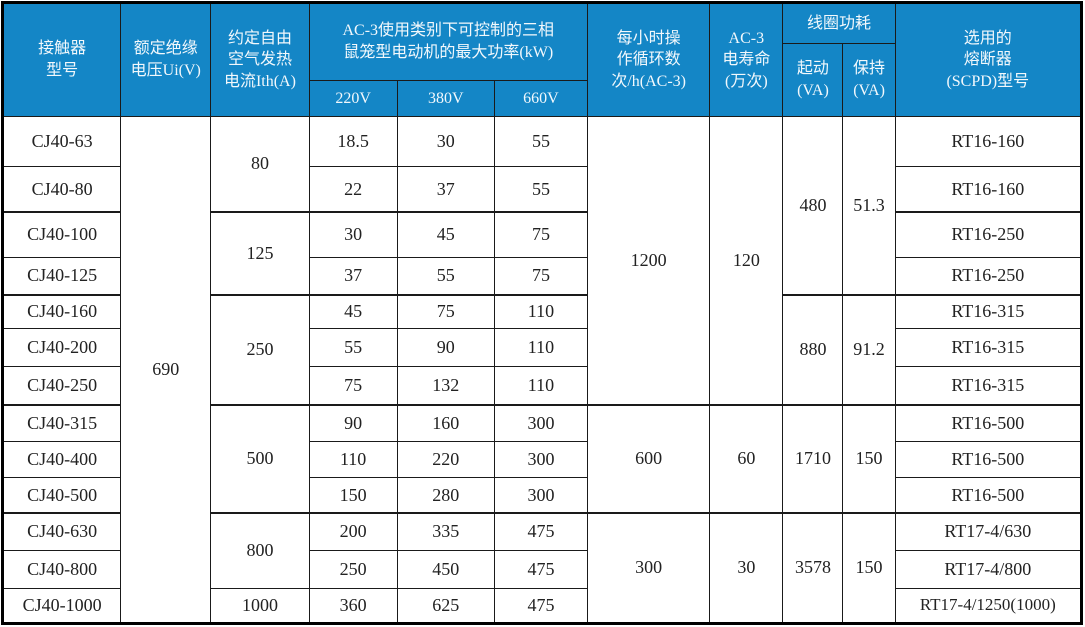 The image size is (1085, 627). I want to click on header-row-3: 220V 380V 660V, so click(542, 98).